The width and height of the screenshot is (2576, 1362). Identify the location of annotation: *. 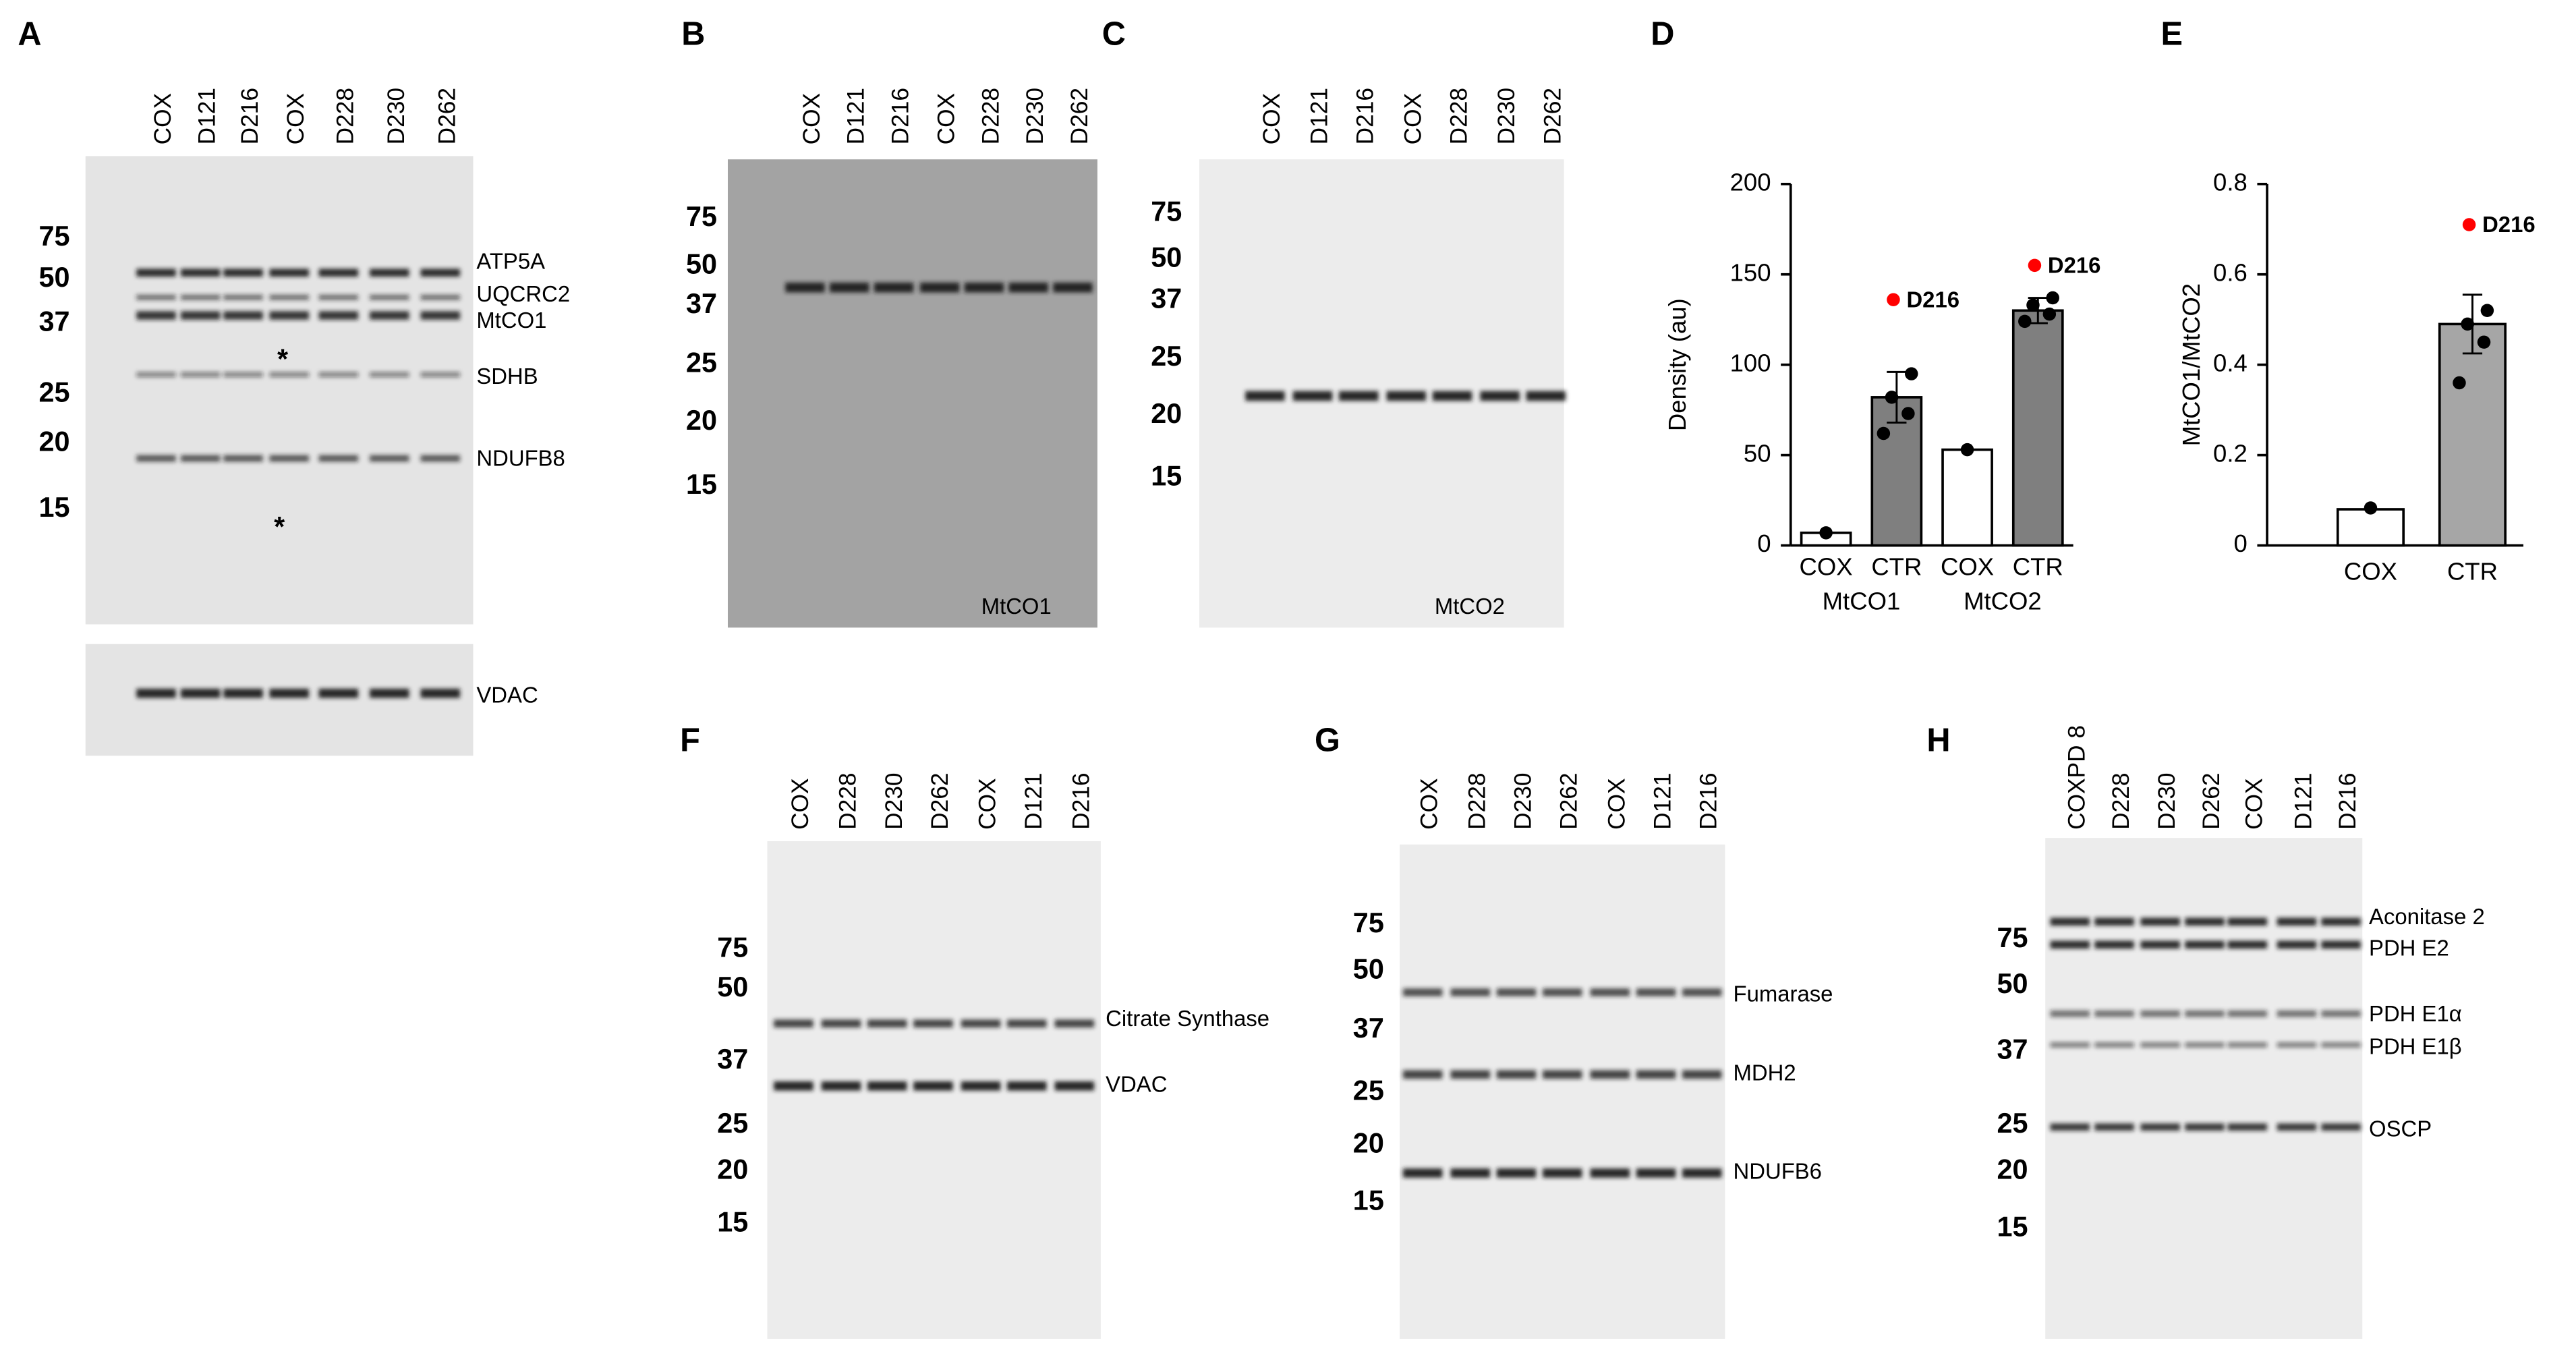
(283, 360).